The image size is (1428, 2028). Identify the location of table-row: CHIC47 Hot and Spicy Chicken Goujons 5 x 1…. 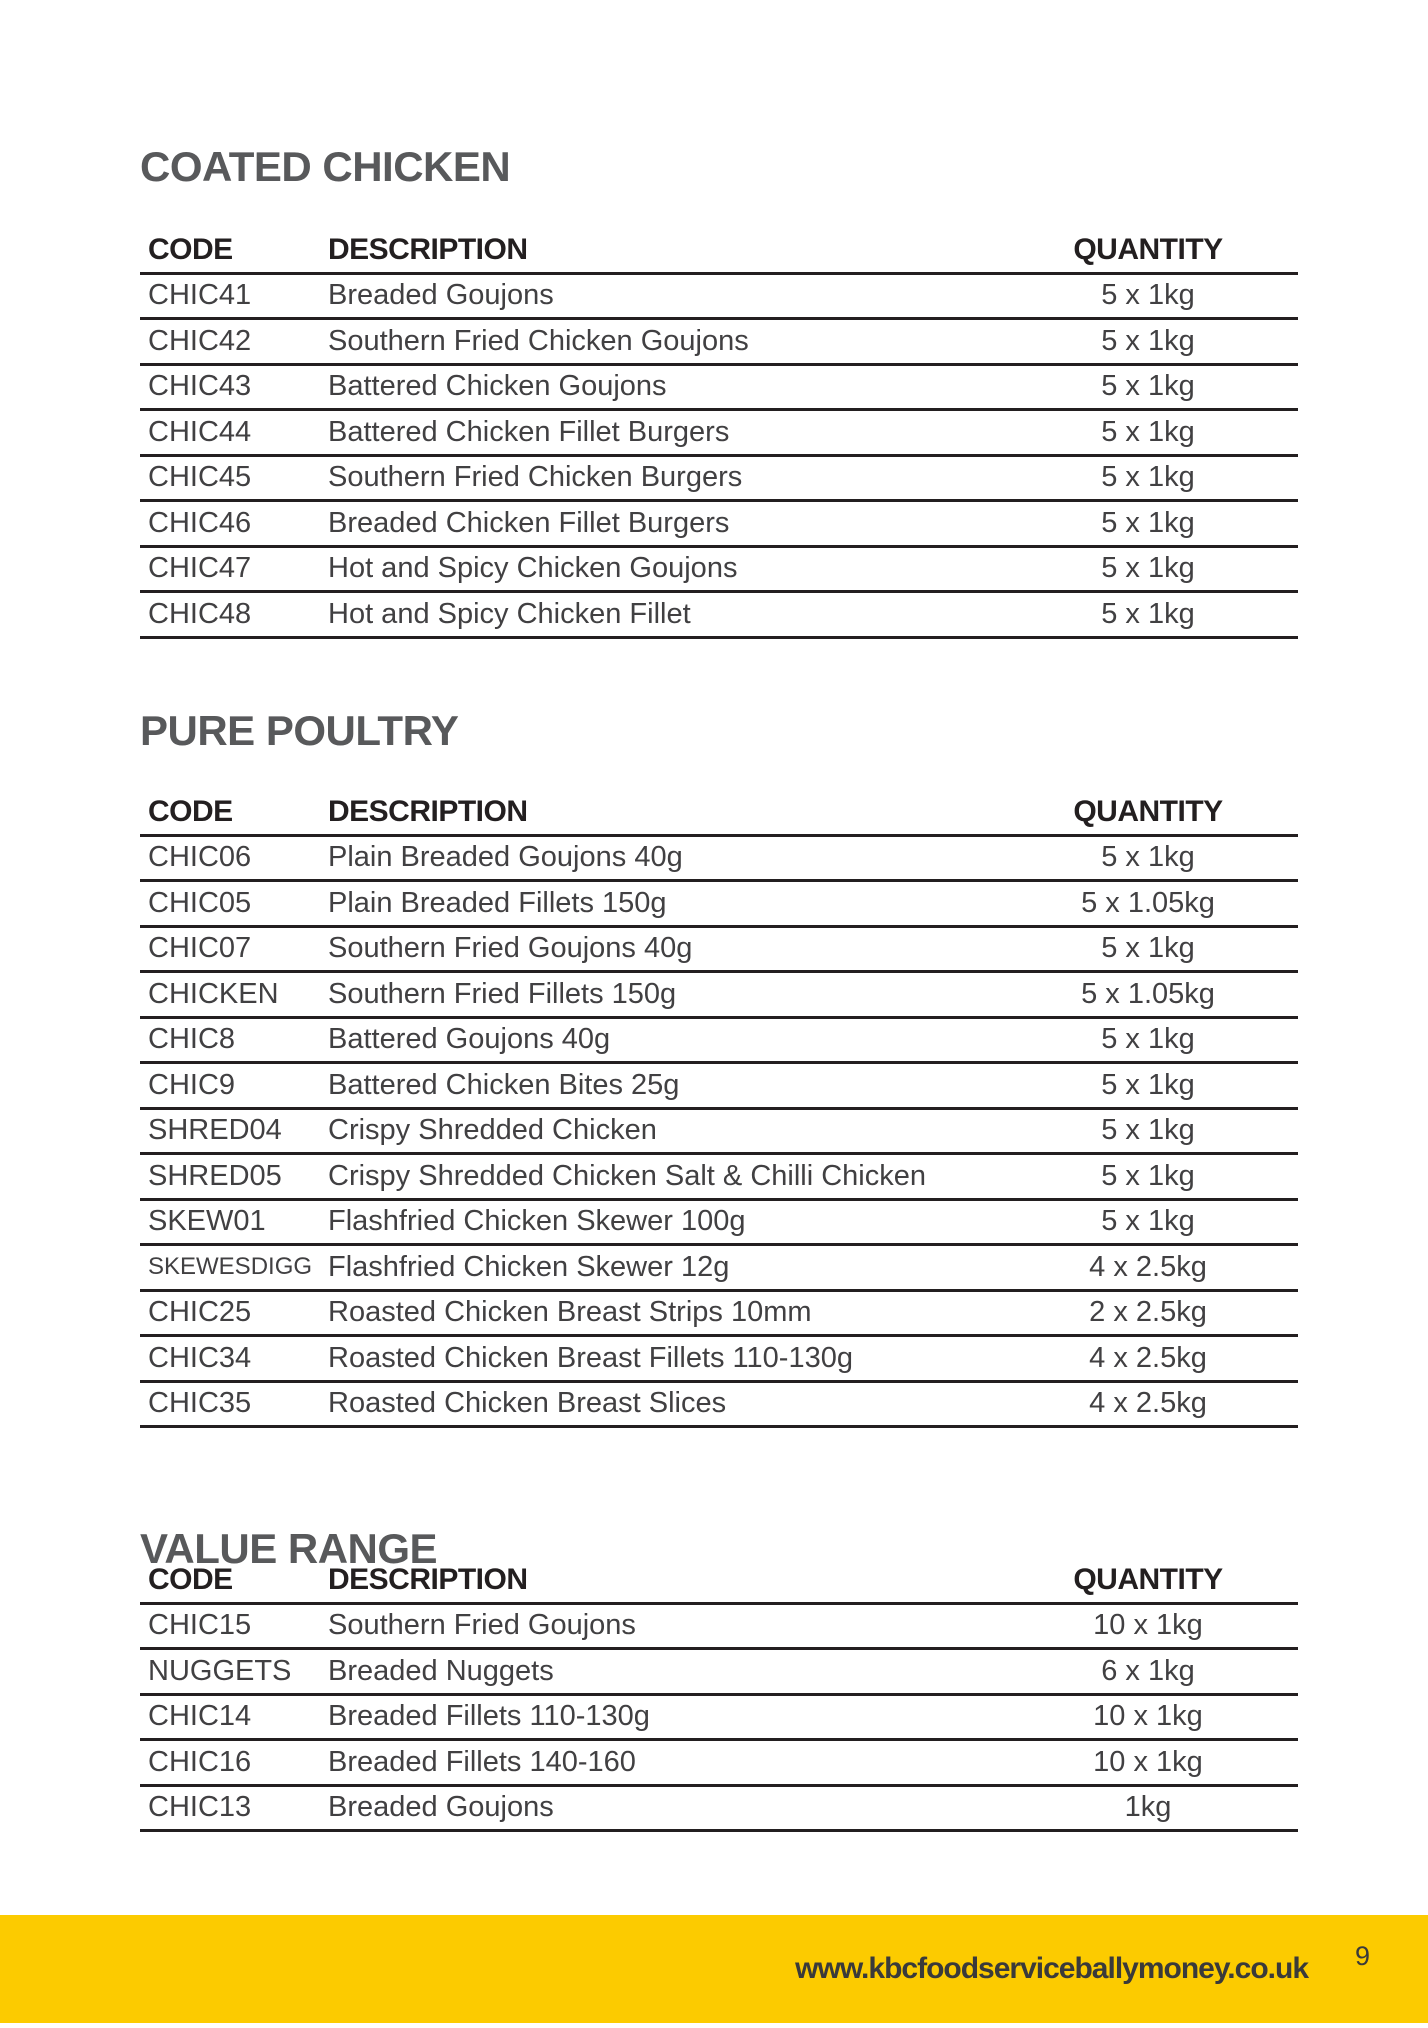
(719, 569).